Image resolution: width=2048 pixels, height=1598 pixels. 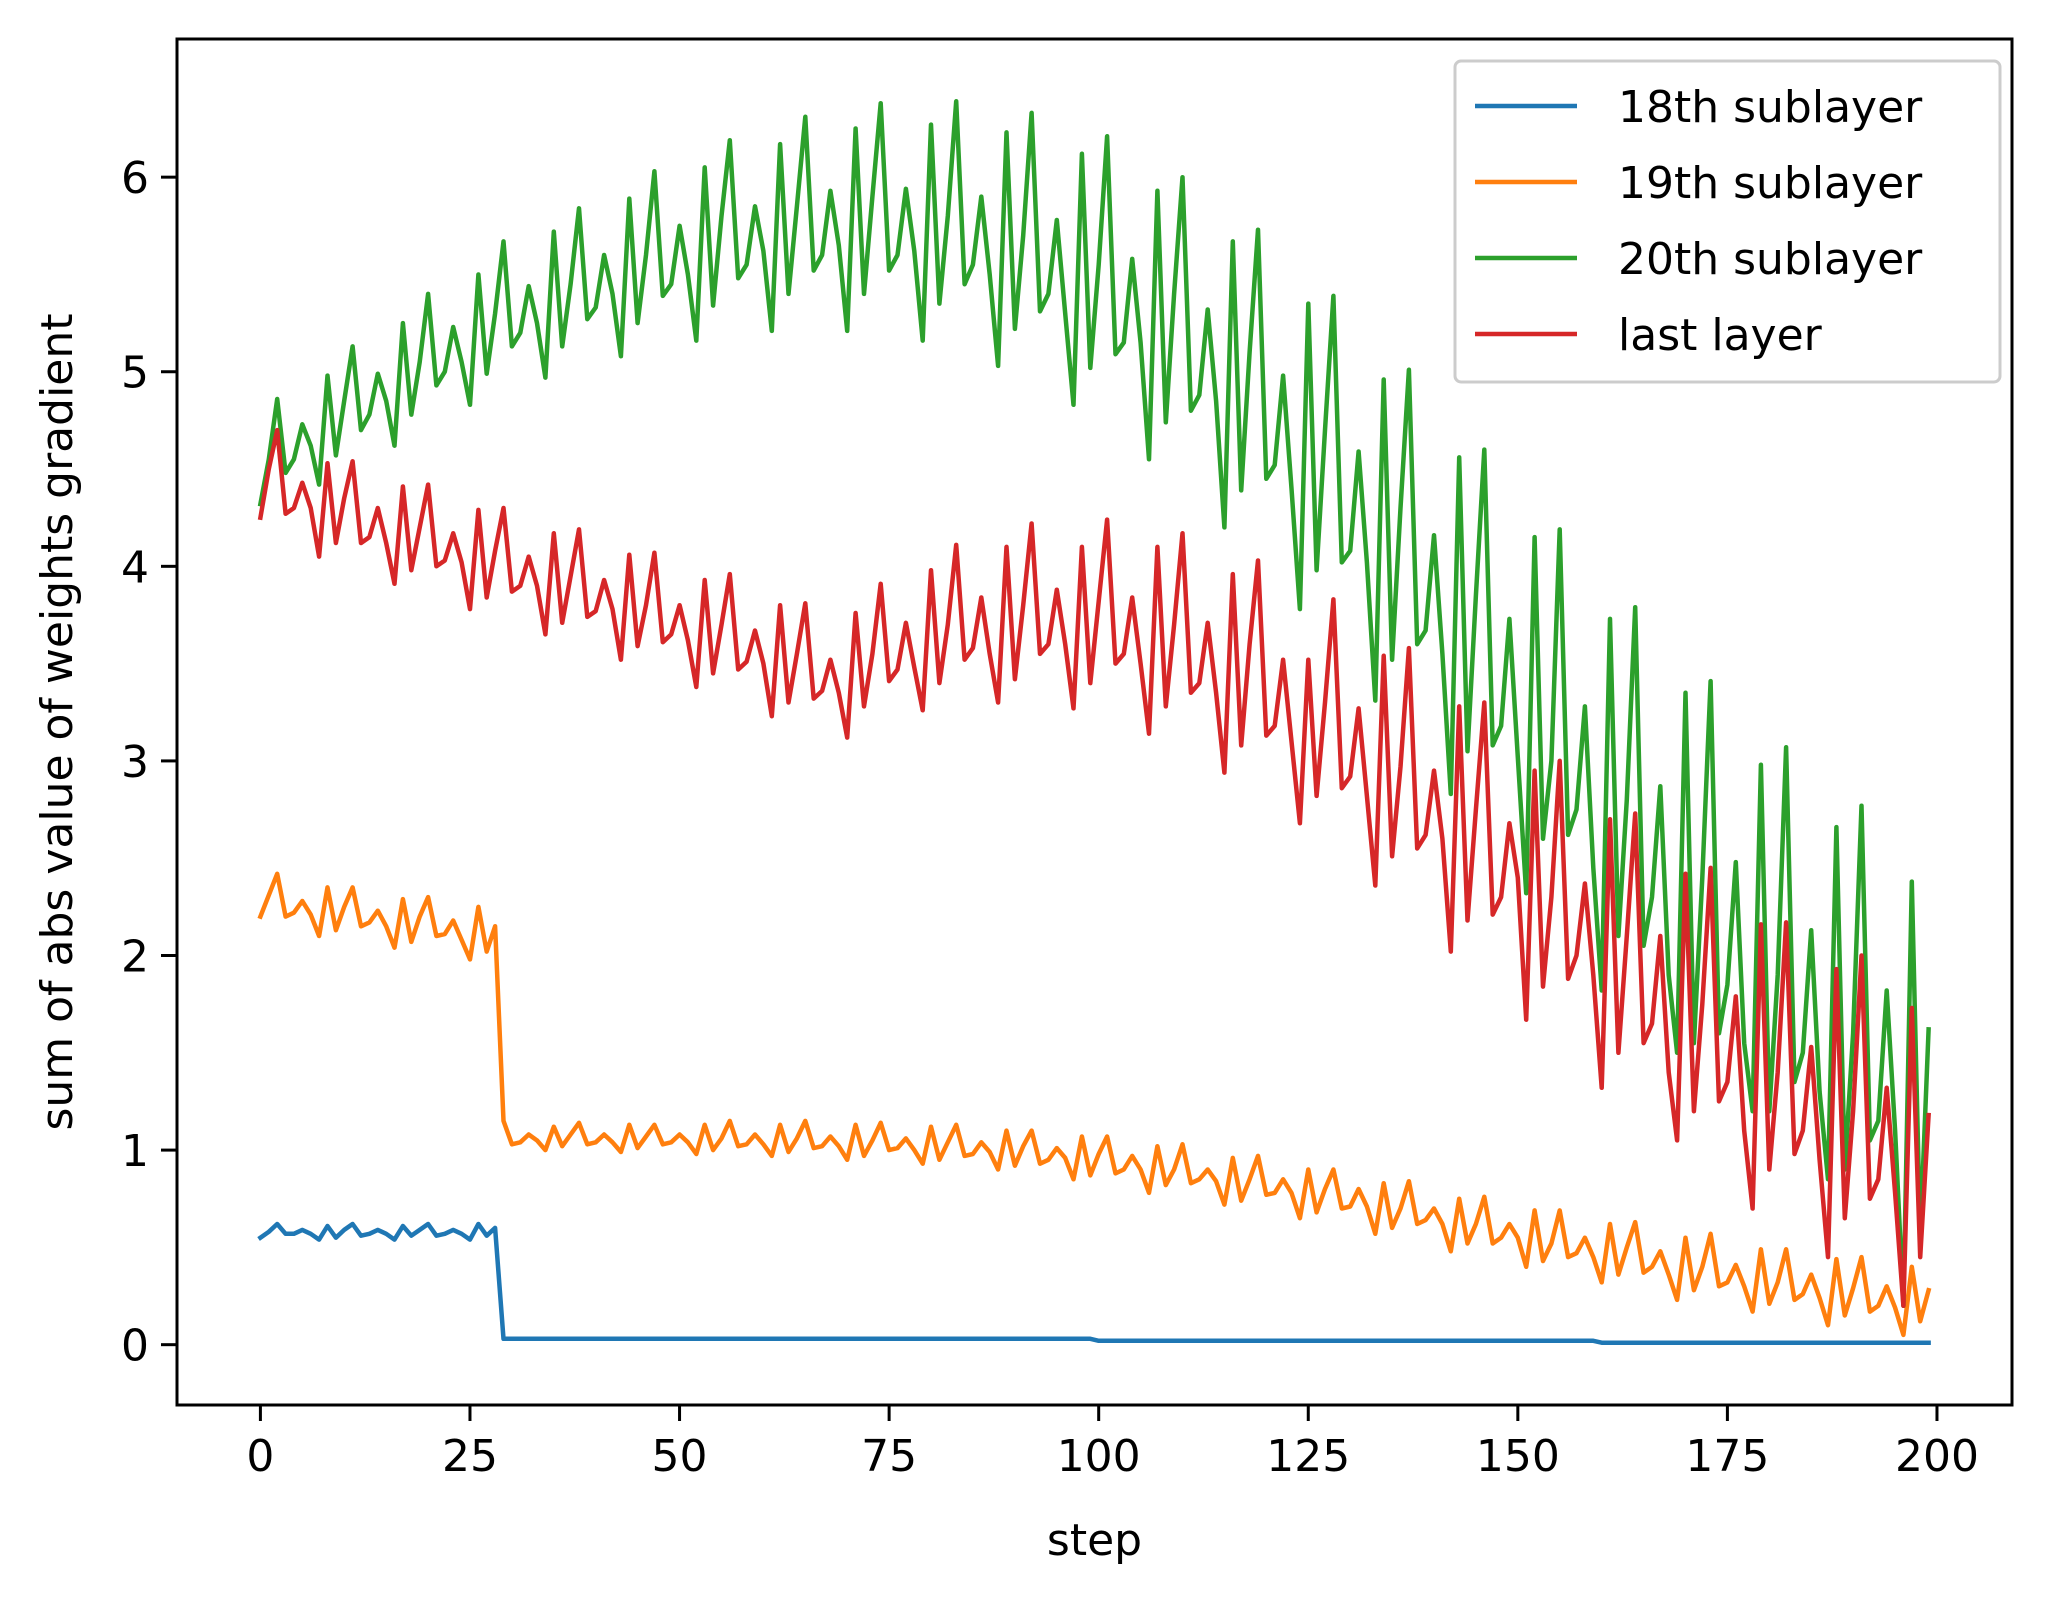 What do you see at coordinates (1770, 107) in the screenshot?
I see `legend-label: 18th sublayer` at bounding box center [1770, 107].